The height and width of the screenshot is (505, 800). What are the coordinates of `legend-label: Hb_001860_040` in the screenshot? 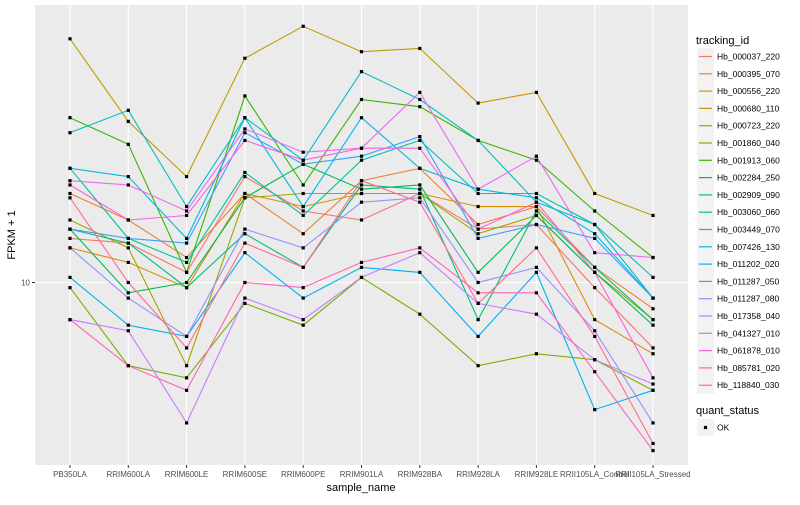 It's located at (748, 143).